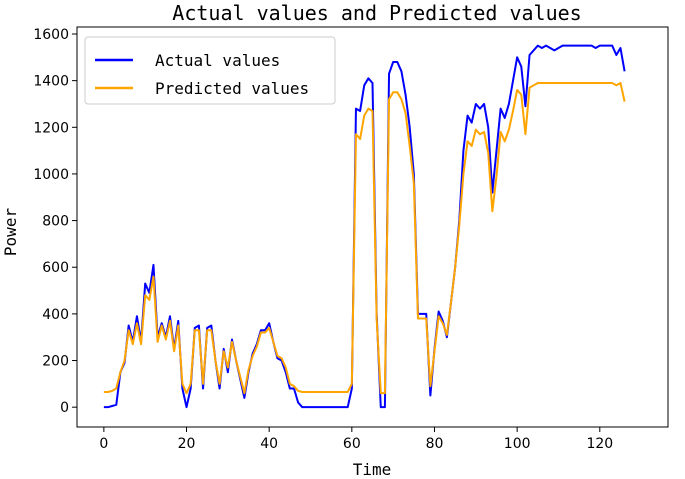 The height and width of the screenshot is (479, 685). Describe the element at coordinates (376, 13) in the screenshot. I see `chart-title: Actual values and Predicted values` at that location.